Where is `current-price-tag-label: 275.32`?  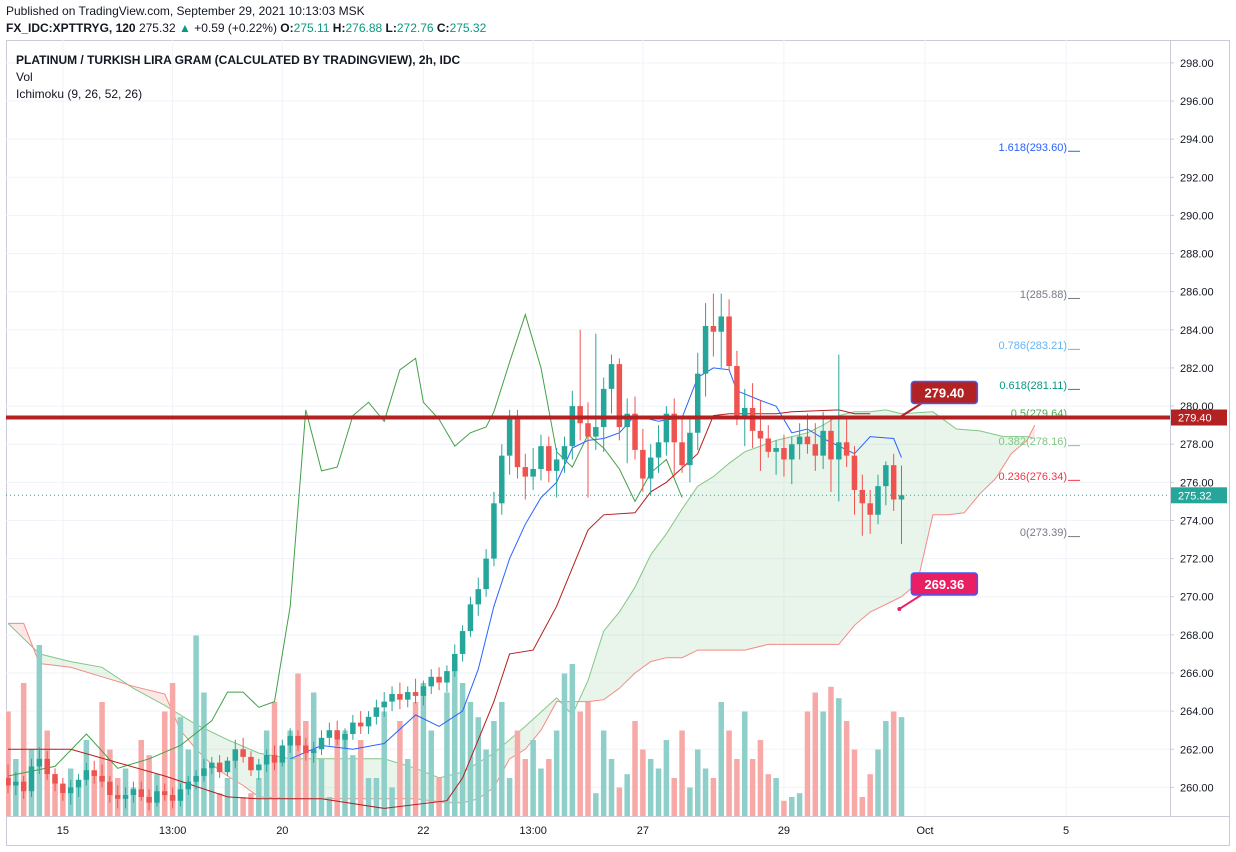 current-price-tag-label: 275.32 is located at coordinates (1195, 496).